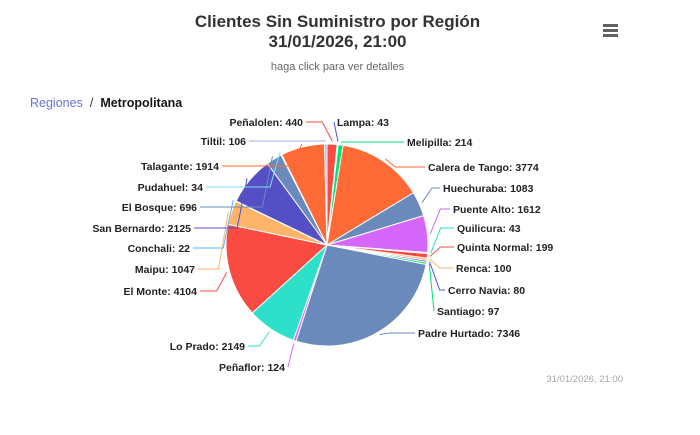 This screenshot has height=435, width=700. Describe the element at coordinates (489, 229) in the screenshot. I see `slice-label-quilicura: Quilicura: 43` at that location.